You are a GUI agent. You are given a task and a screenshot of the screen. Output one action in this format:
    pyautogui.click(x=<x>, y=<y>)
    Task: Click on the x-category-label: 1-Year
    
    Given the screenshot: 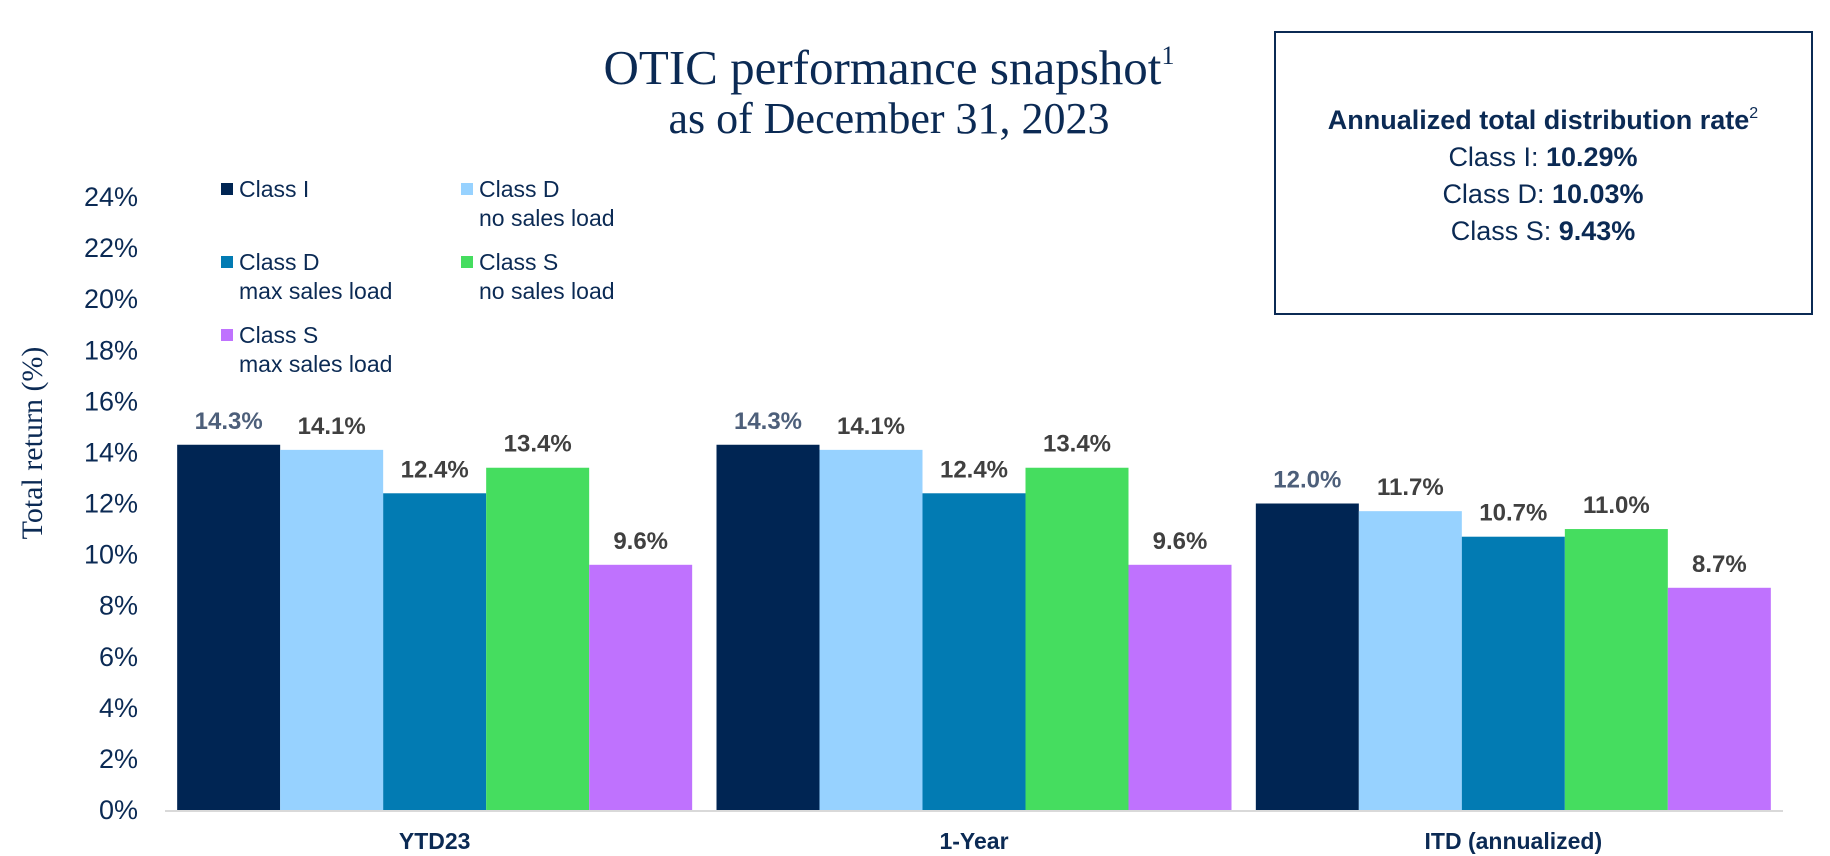 What is the action you would take?
    pyautogui.click(x=973, y=841)
    